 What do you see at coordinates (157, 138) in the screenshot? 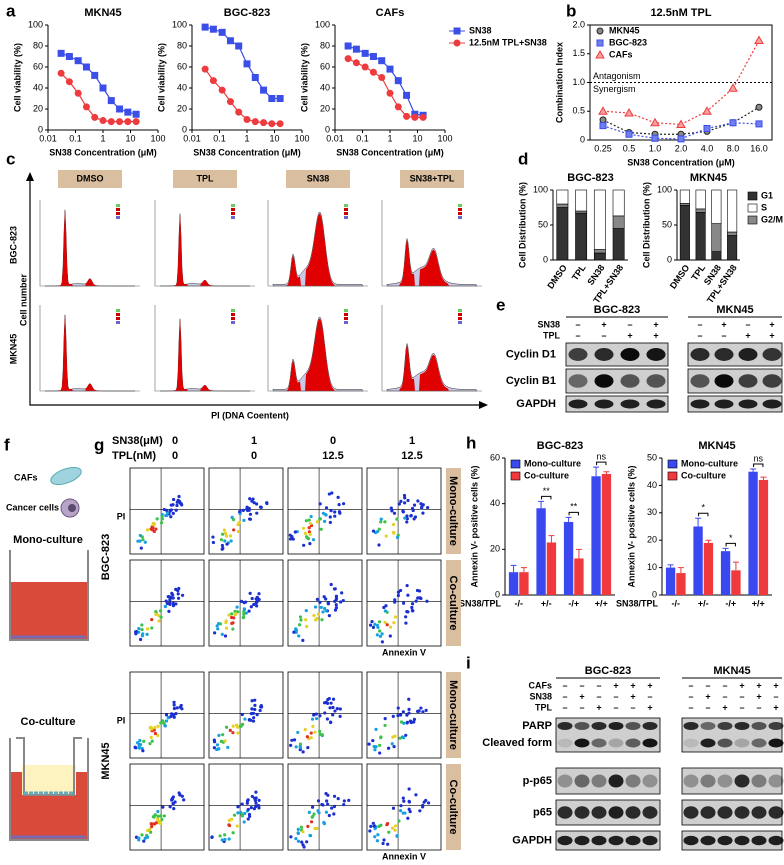
I see `x-tick-label: 100` at bounding box center [157, 138].